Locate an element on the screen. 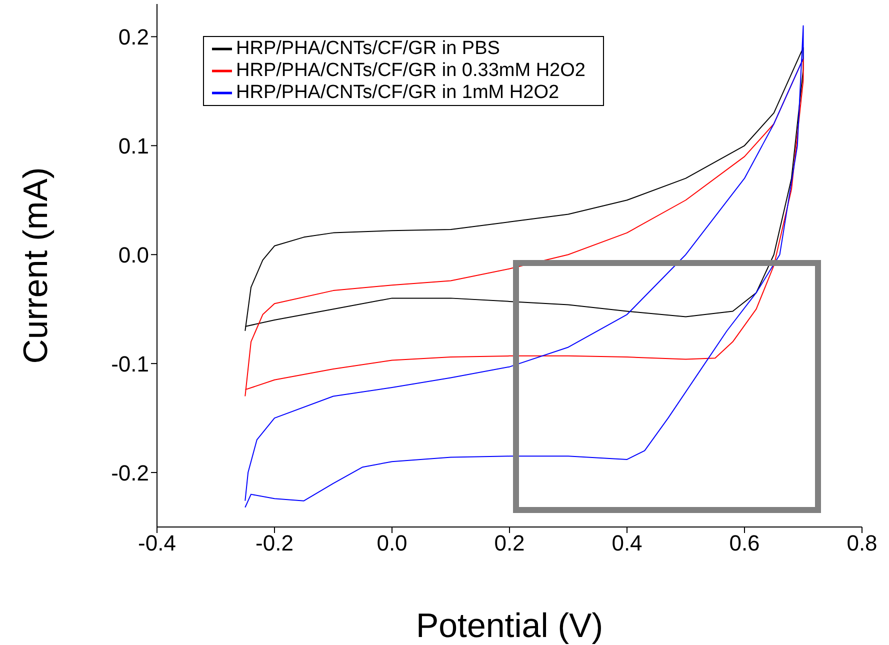 Image resolution: width=889 pixels, height=645 pixels. x-tick-label: 0.8 is located at coordinates (862, 543).